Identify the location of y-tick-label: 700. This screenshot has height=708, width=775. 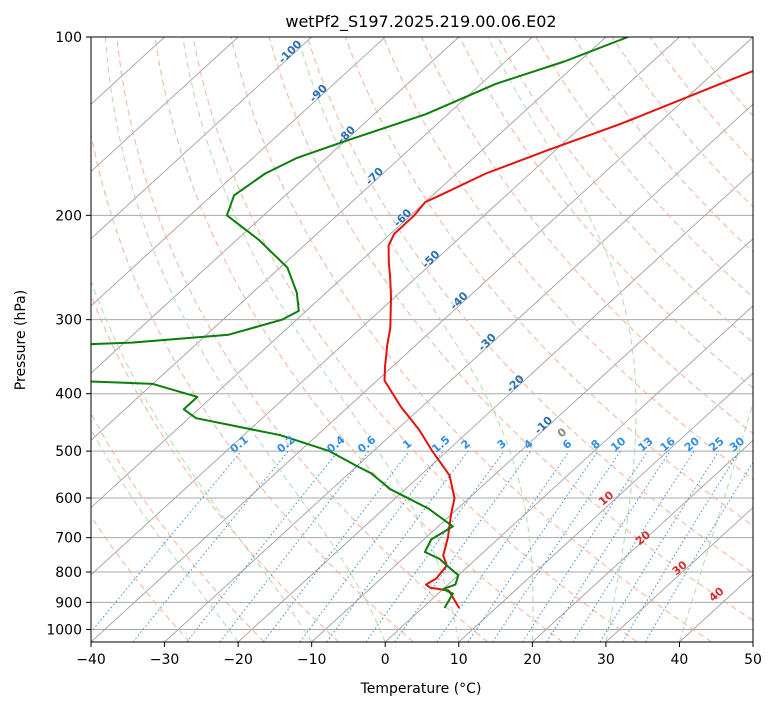
(68, 539).